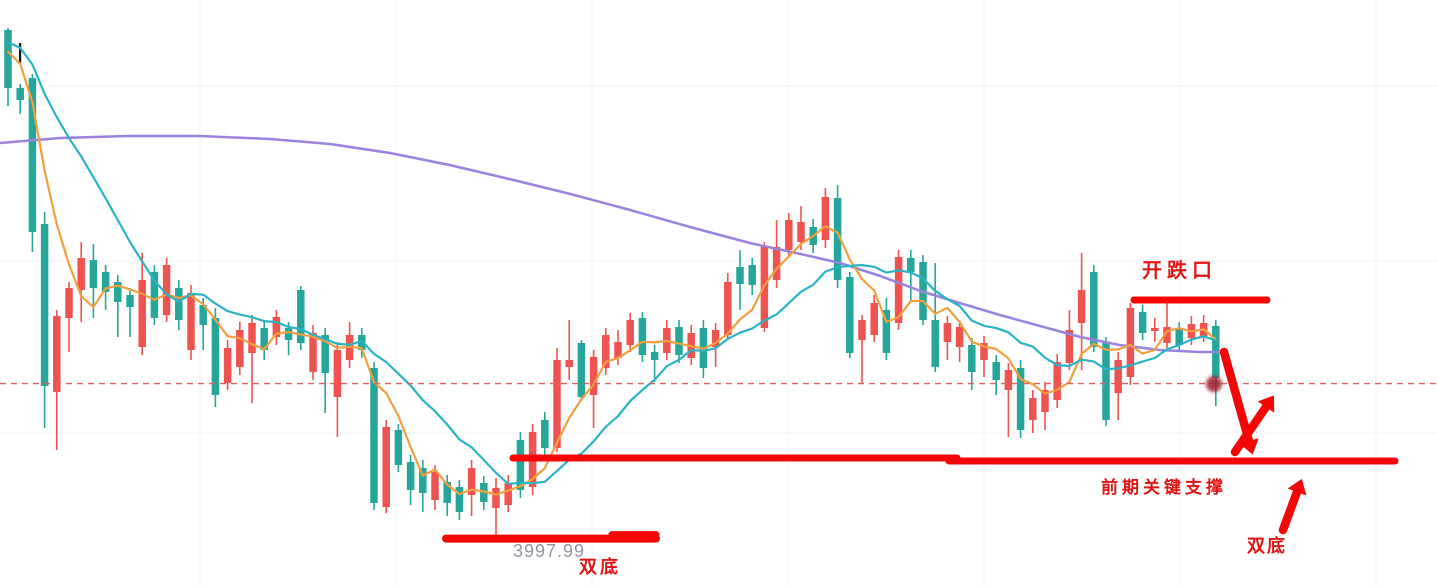  What do you see at coordinates (1266, 404) in the screenshot?
I see `up-arrow-small-head` at bounding box center [1266, 404].